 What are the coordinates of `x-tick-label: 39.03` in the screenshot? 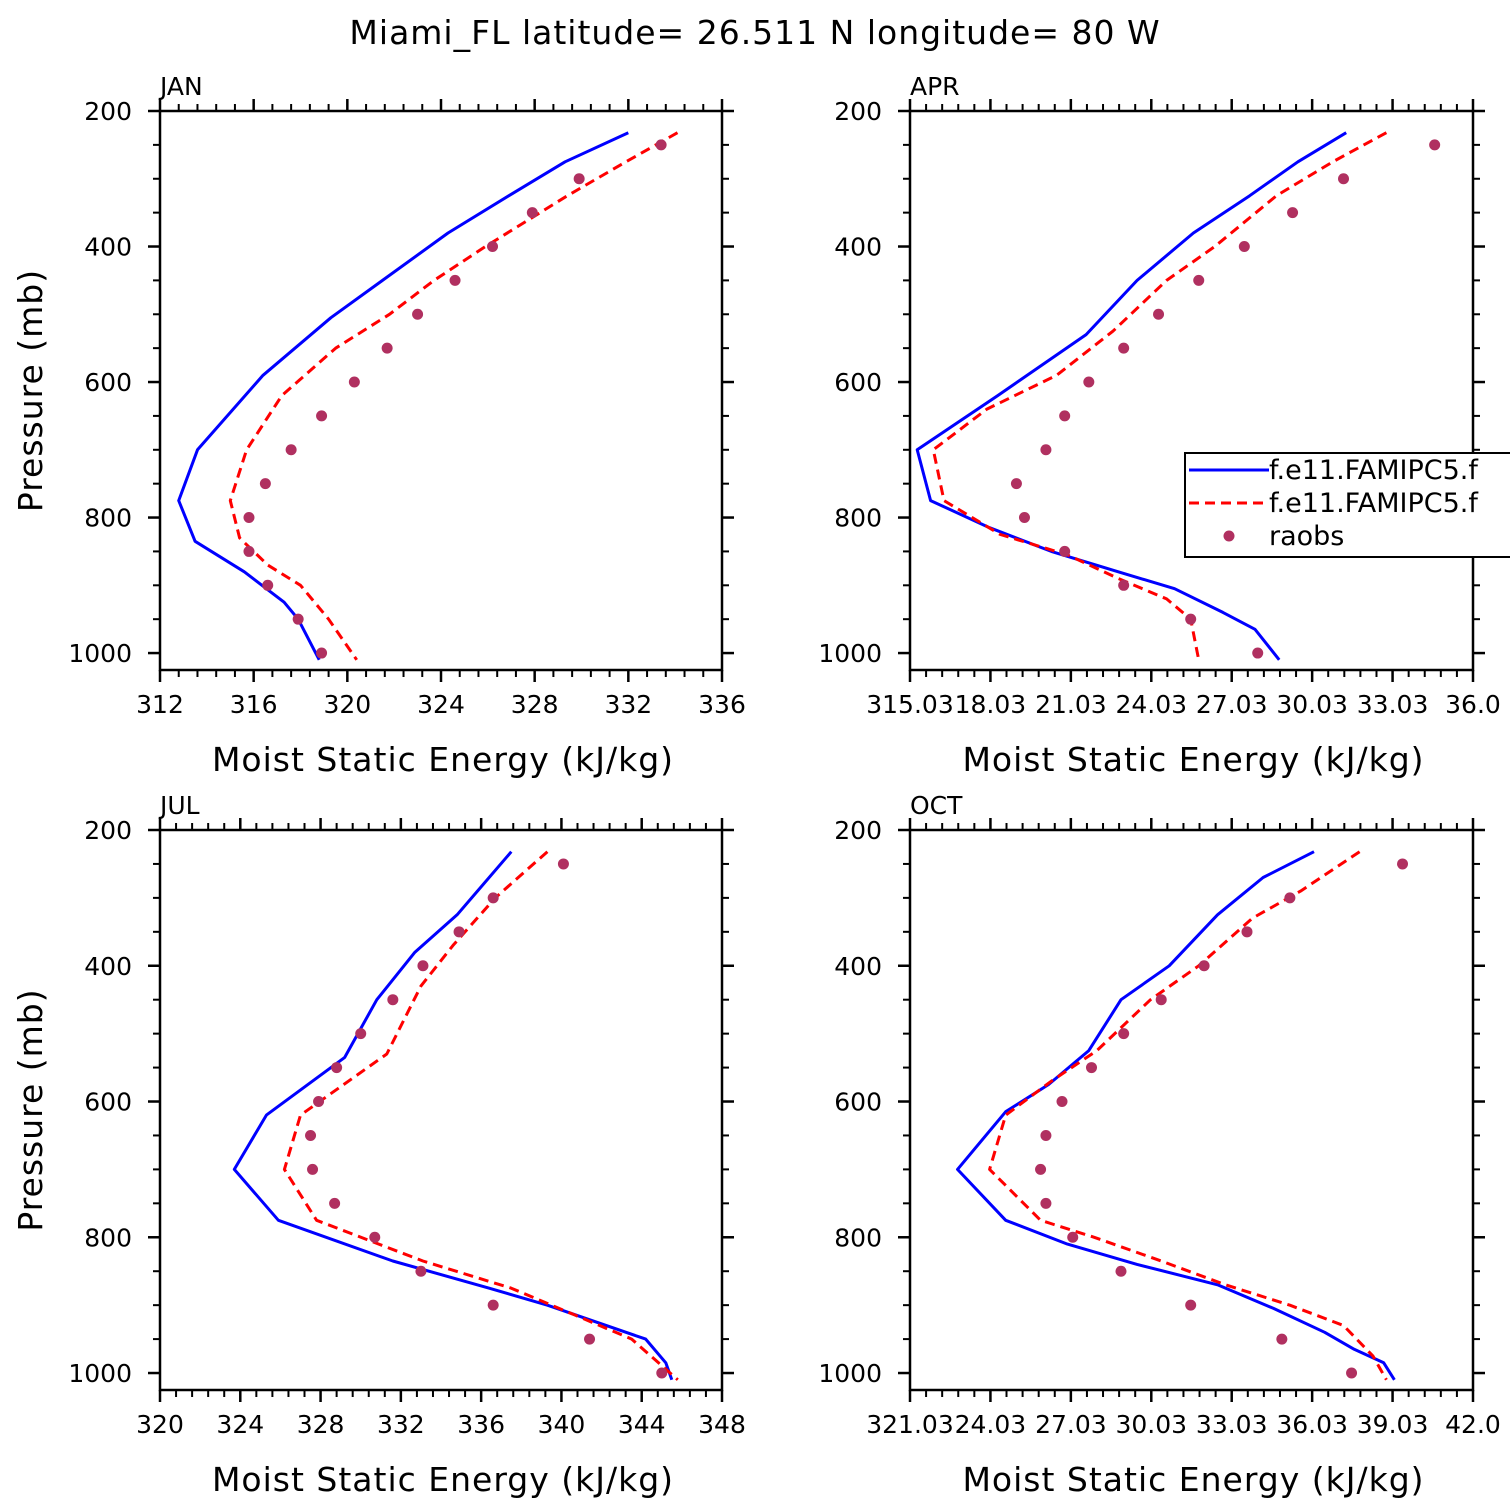 It's located at (1393, 1424).